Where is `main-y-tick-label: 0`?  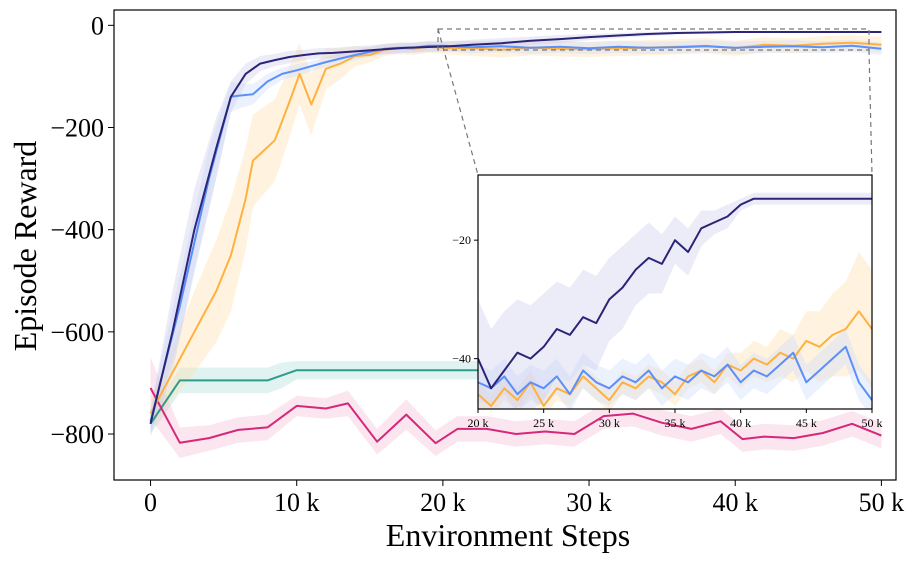
main-y-tick-label: 0 is located at coordinates (97, 25).